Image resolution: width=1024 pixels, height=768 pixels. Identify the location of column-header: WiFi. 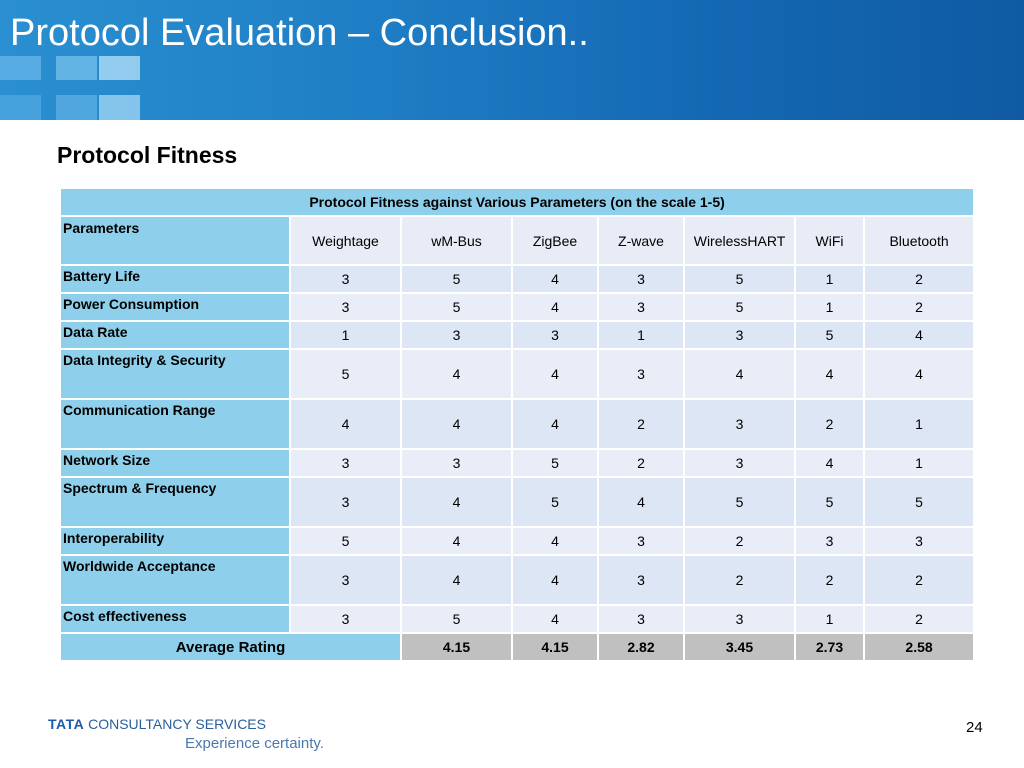
(829, 240).